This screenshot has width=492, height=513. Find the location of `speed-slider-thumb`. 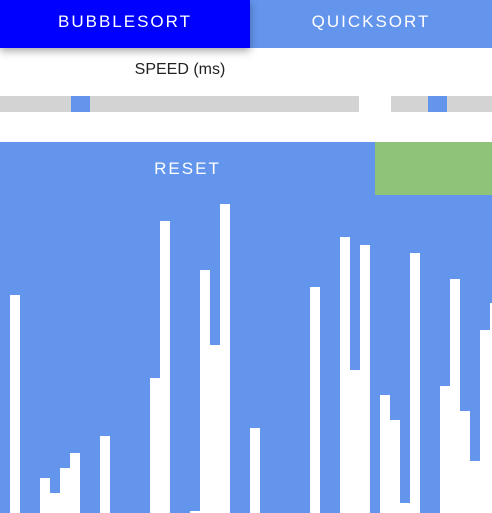

speed-slider-thumb is located at coordinates (80, 104).